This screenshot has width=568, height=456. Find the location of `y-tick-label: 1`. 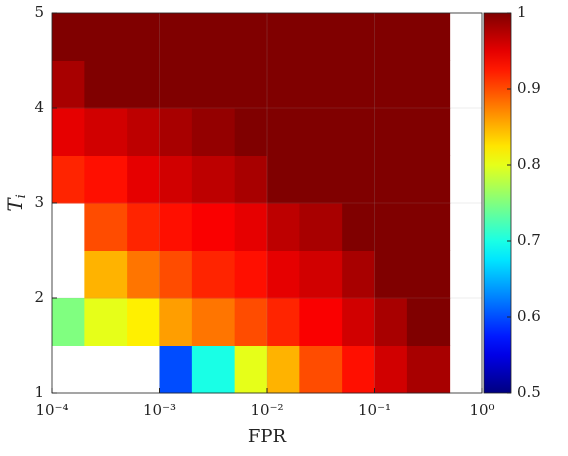

y-tick-label: 1 is located at coordinates (39, 392).